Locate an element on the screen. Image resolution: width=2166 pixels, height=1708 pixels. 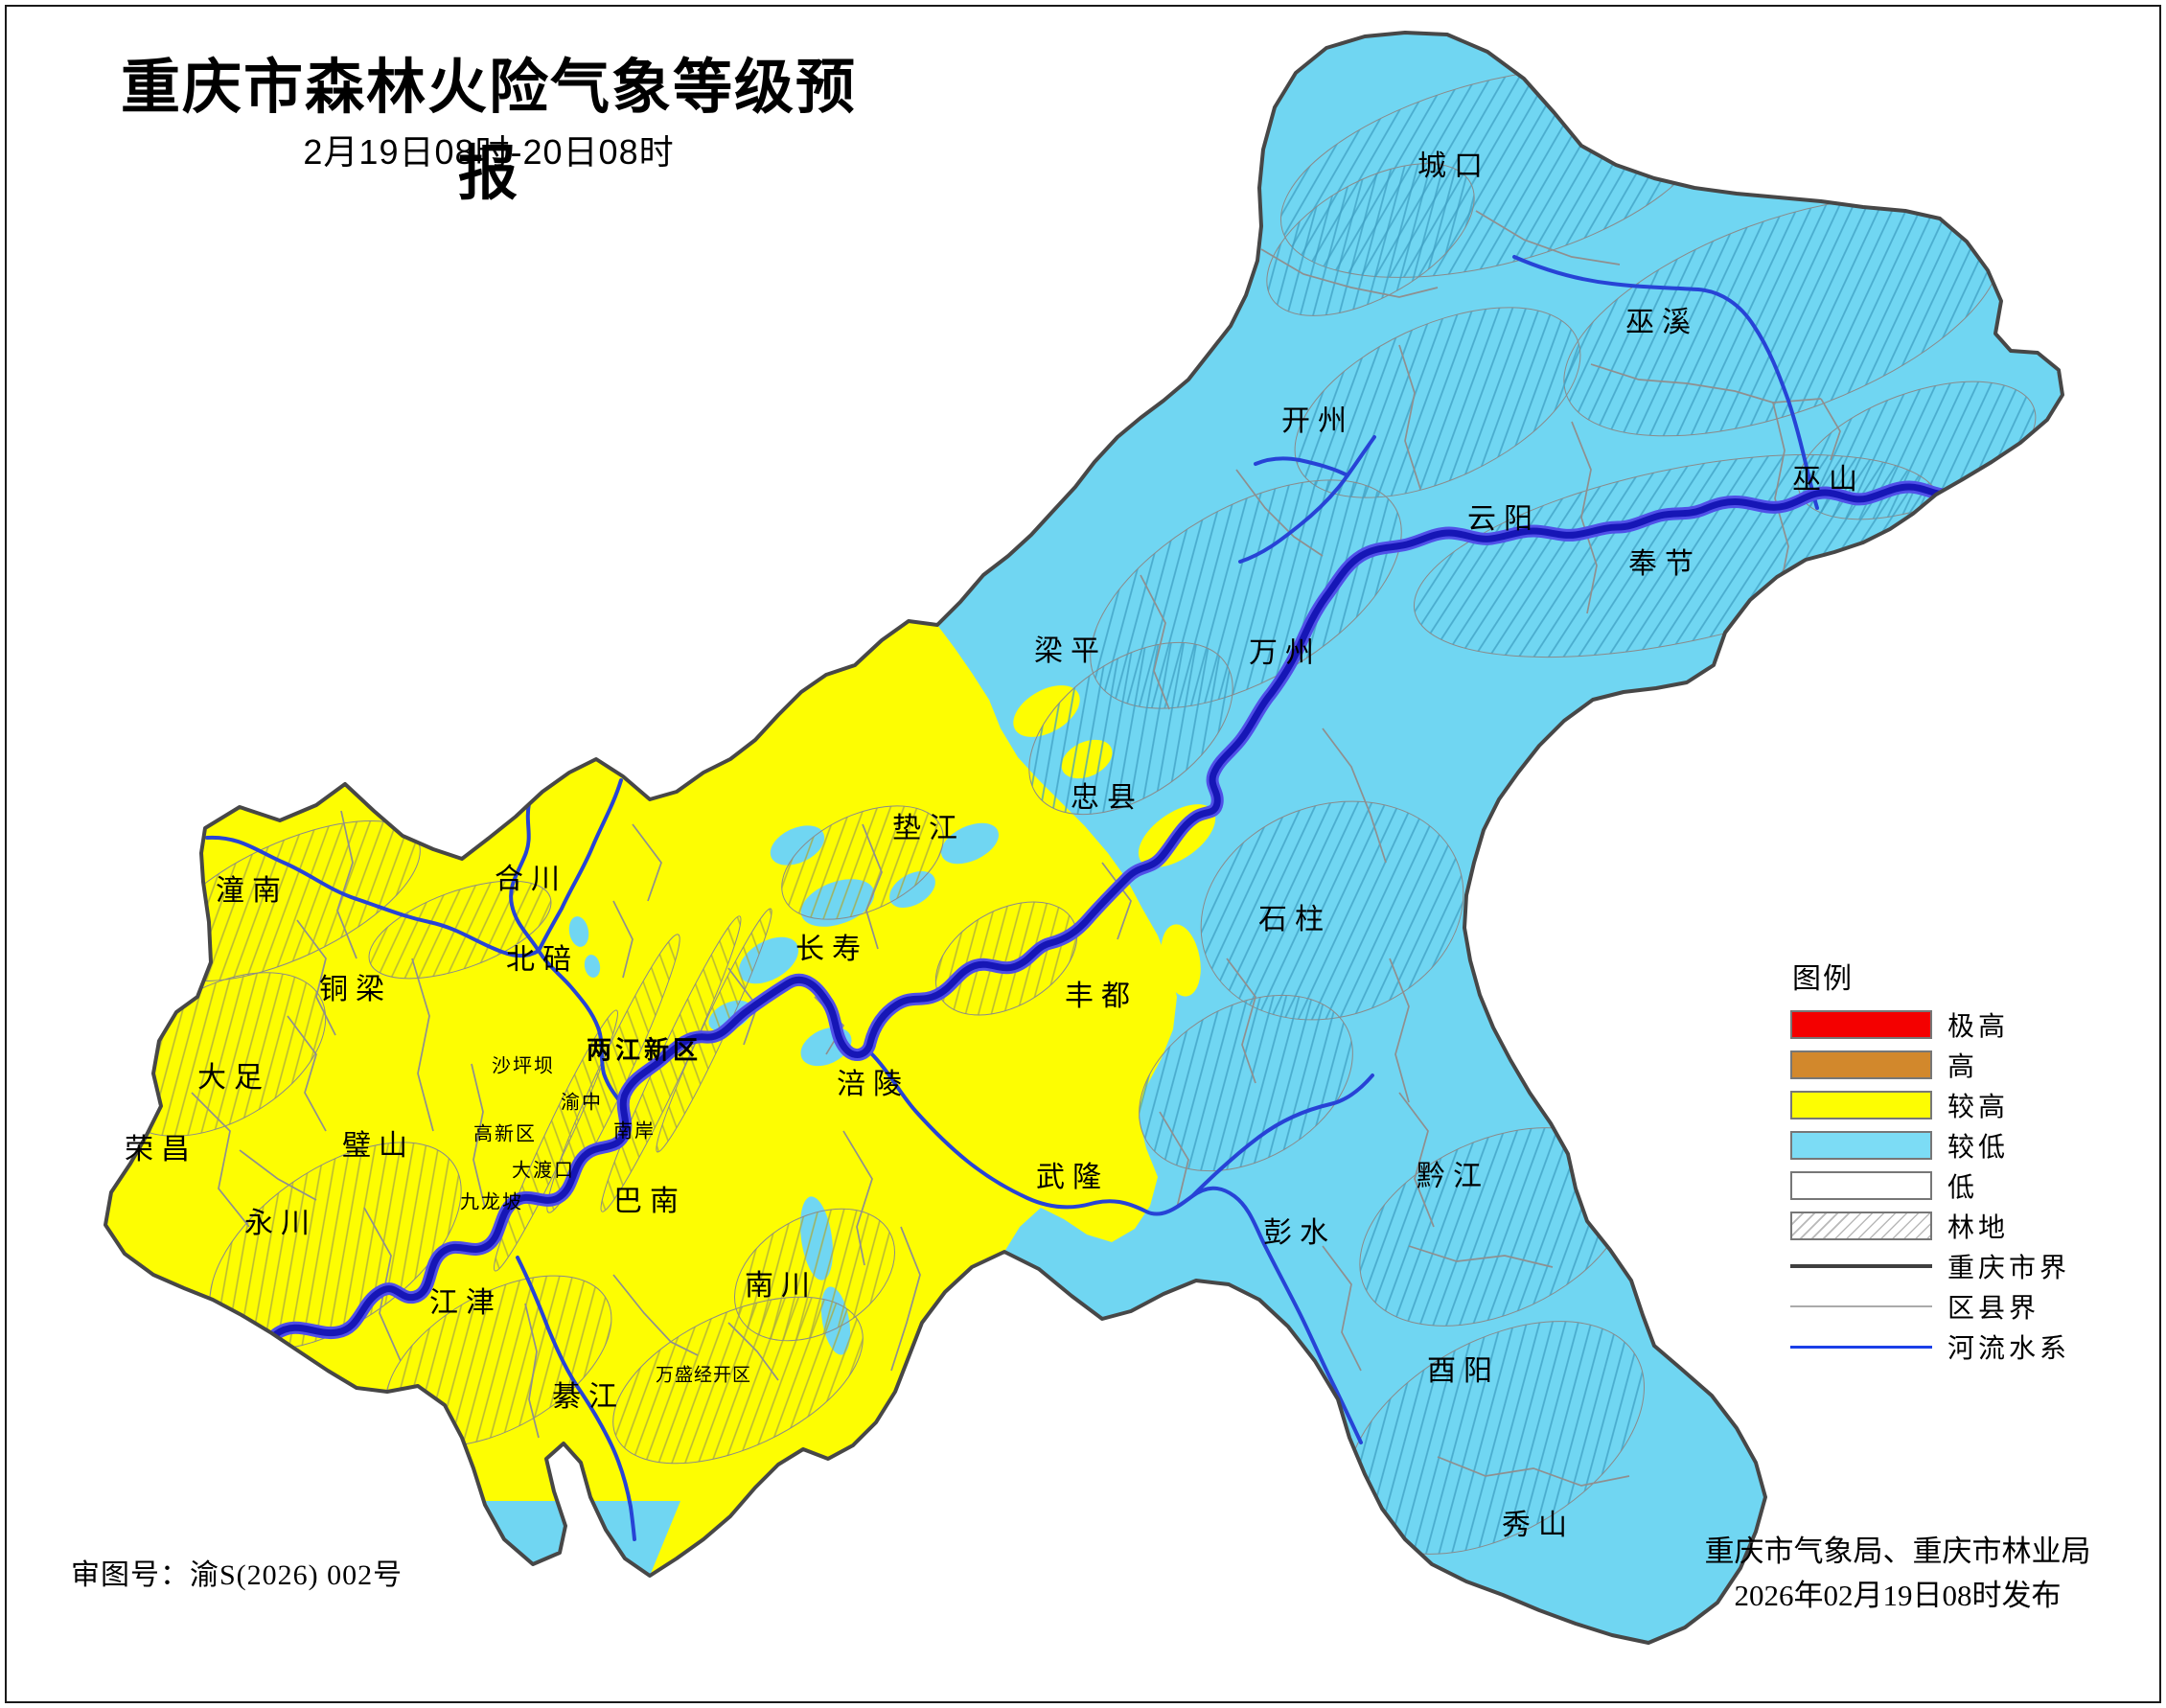
page-title: 重庆市森林火险气象等级预报 is located at coordinates (489, 131).